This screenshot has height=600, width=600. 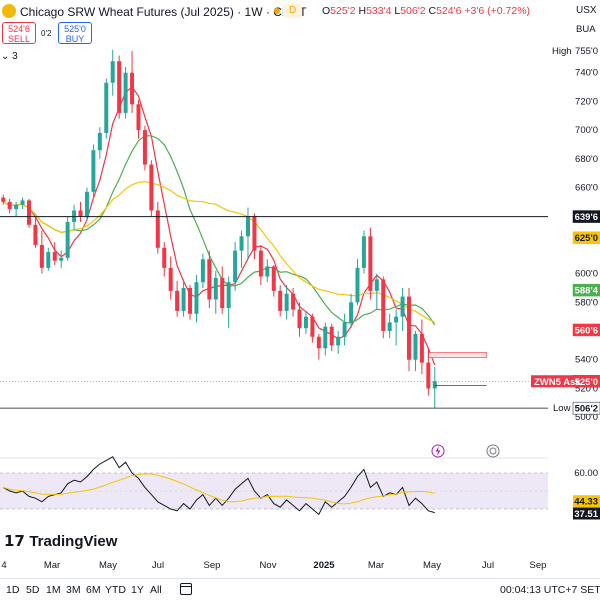 I want to click on range-3m-button: 3M, so click(x=73, y=590).